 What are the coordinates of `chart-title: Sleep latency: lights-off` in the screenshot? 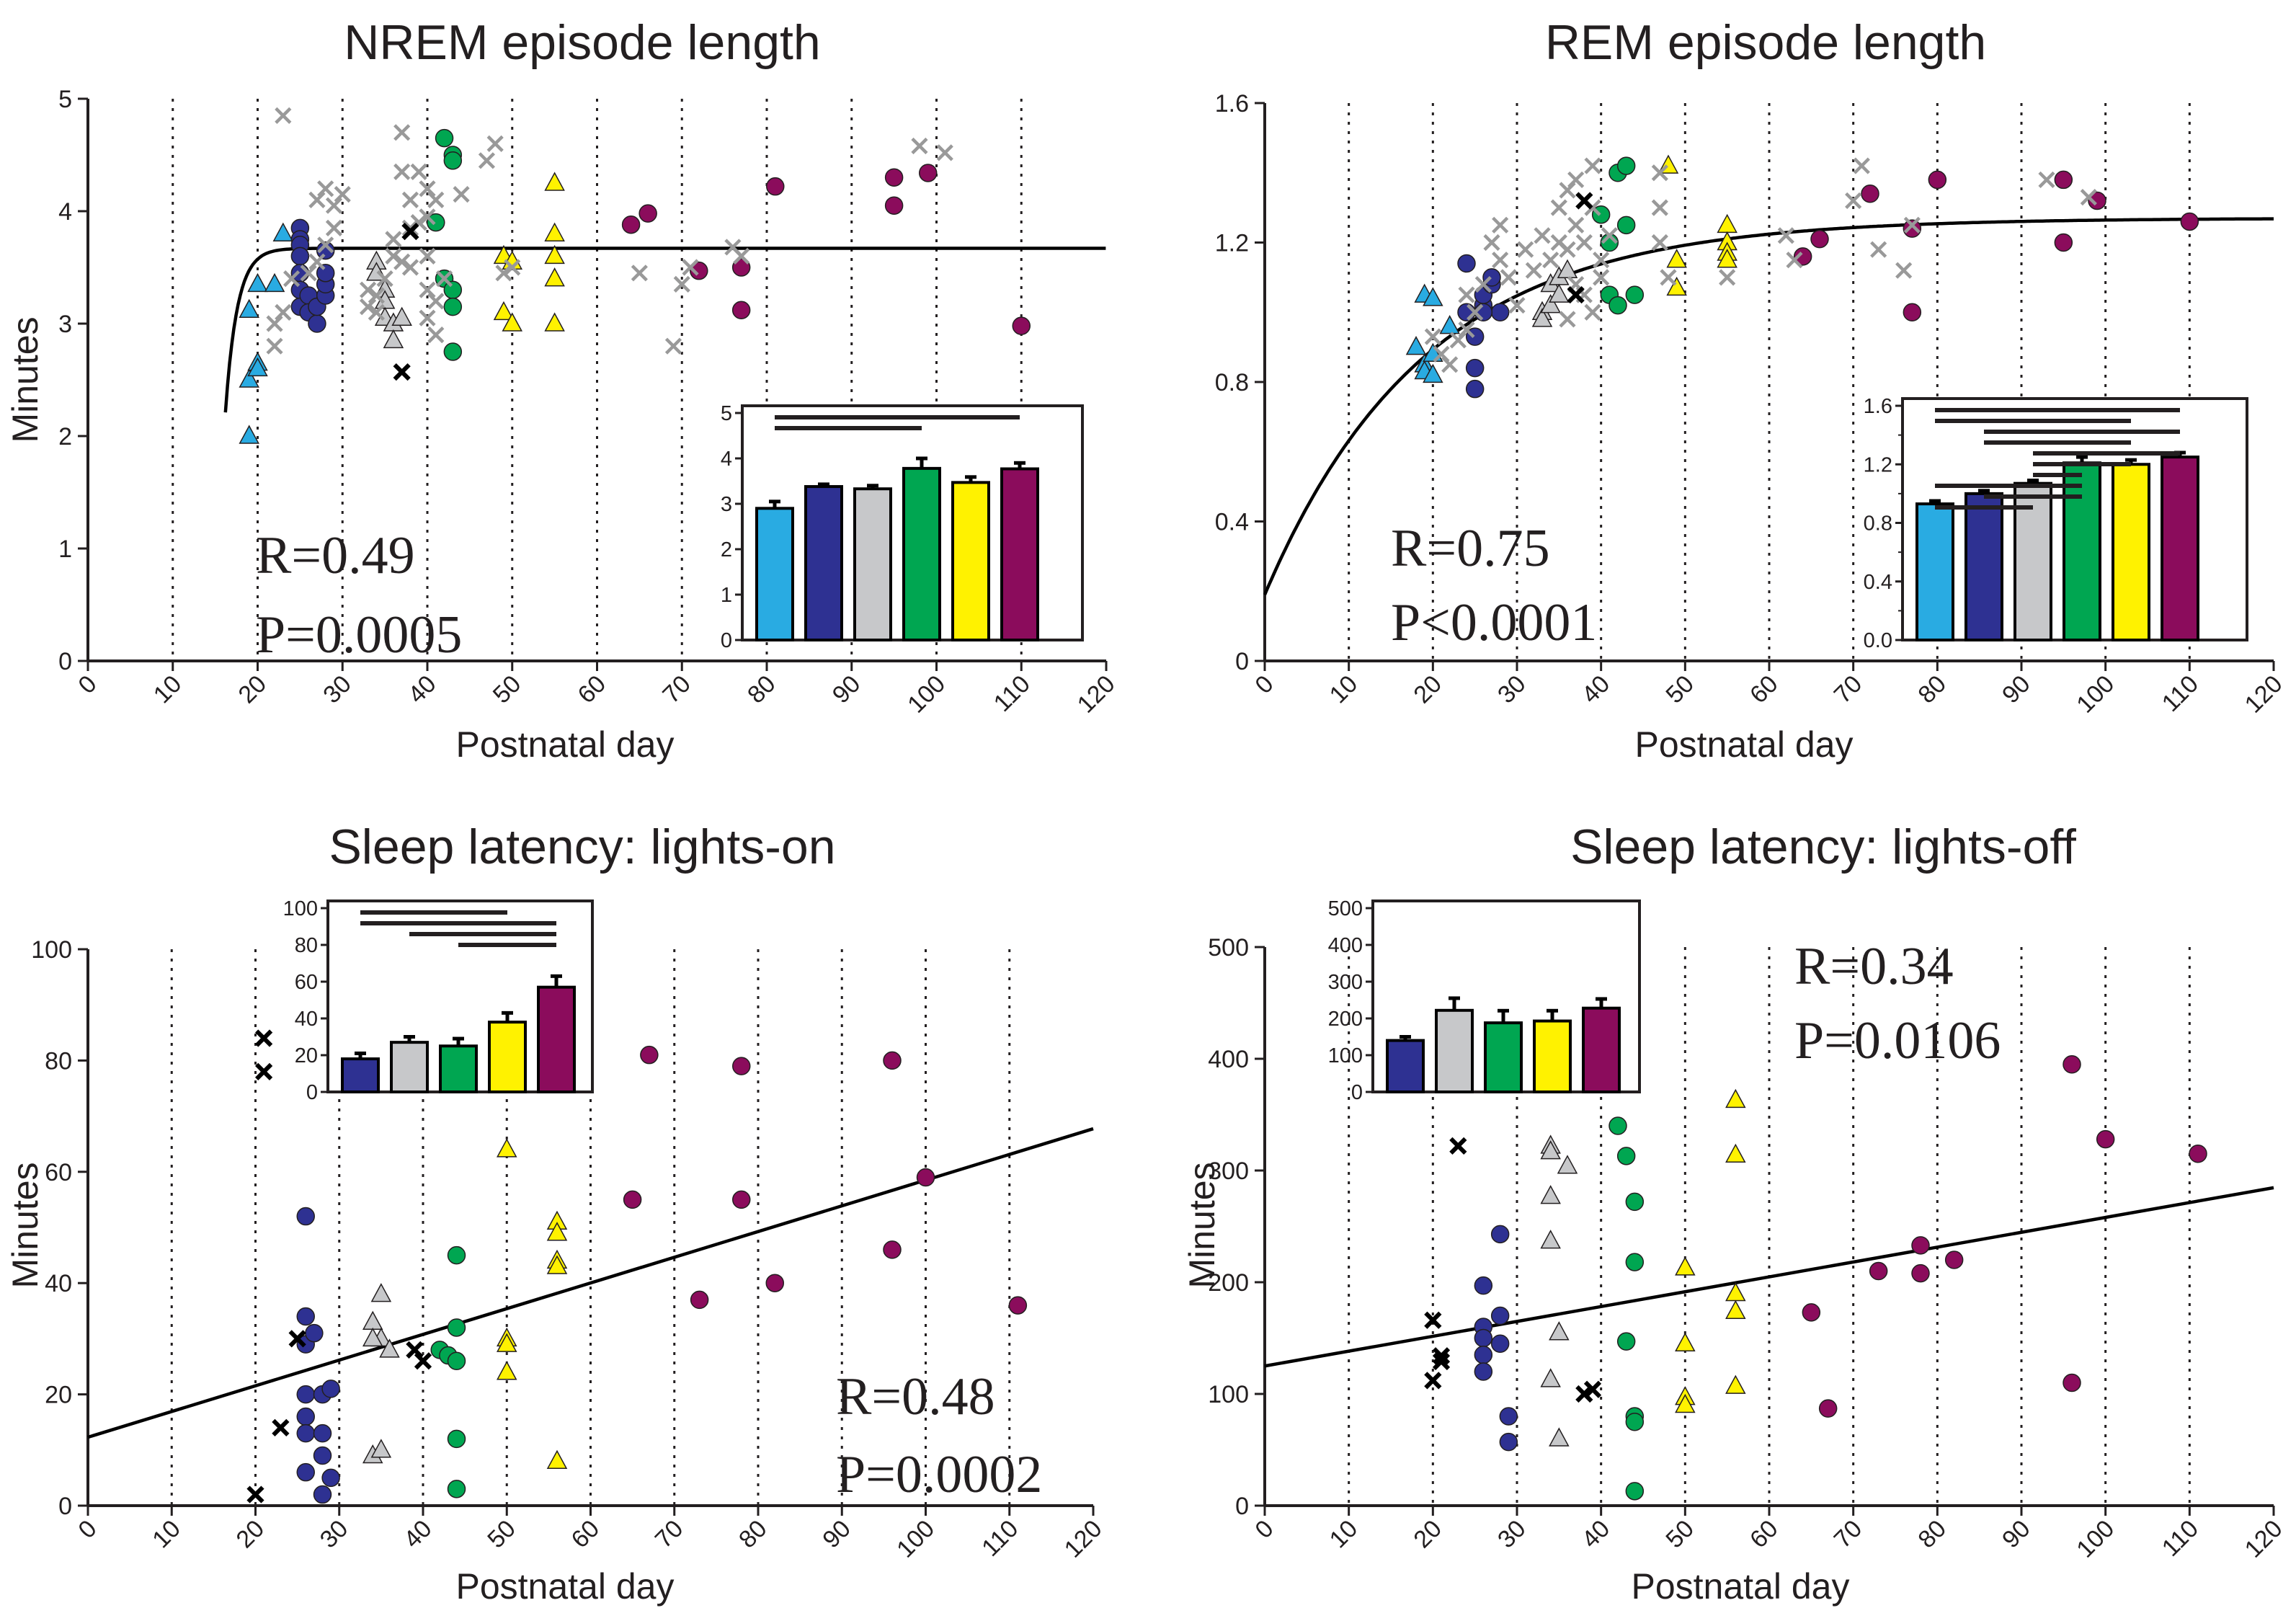 It's located at (1823, 846).